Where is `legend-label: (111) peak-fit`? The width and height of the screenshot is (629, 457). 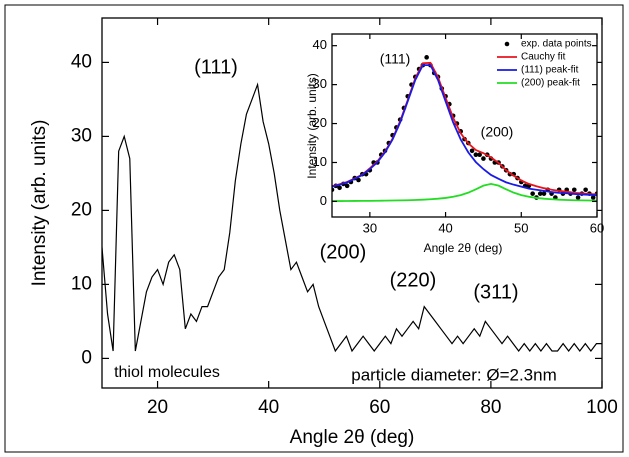 legend-label: (111) peak-fit is located at coordinates (550, 70).